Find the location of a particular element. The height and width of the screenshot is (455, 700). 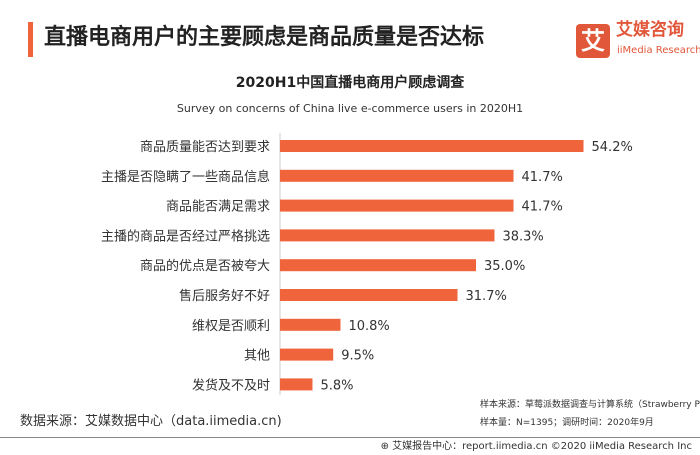

category-label: 发货及不及时 is located at coordinates (231, 385).